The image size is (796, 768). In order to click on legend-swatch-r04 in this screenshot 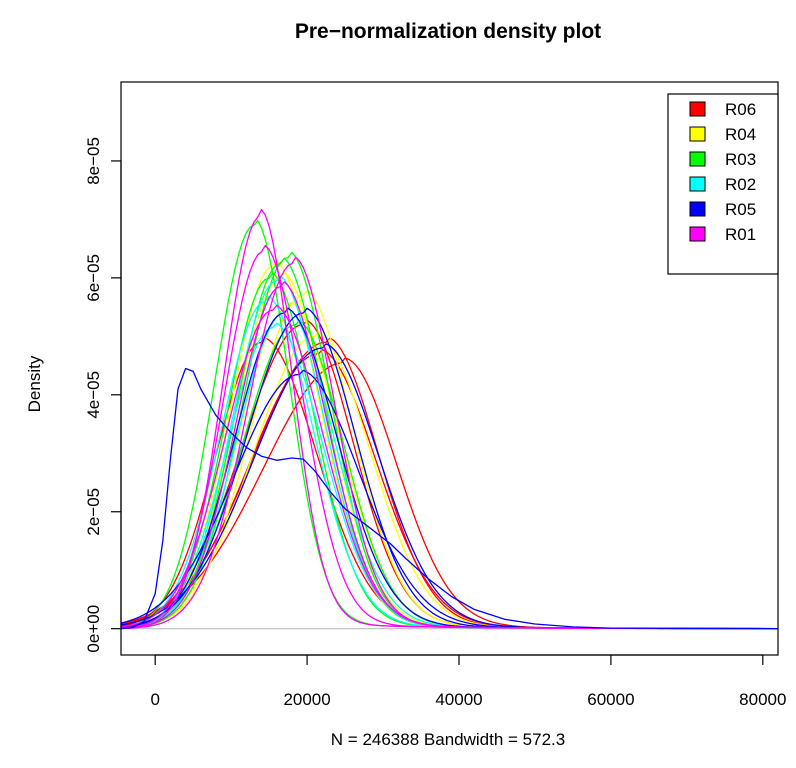, I will do `click(697, 134)`.